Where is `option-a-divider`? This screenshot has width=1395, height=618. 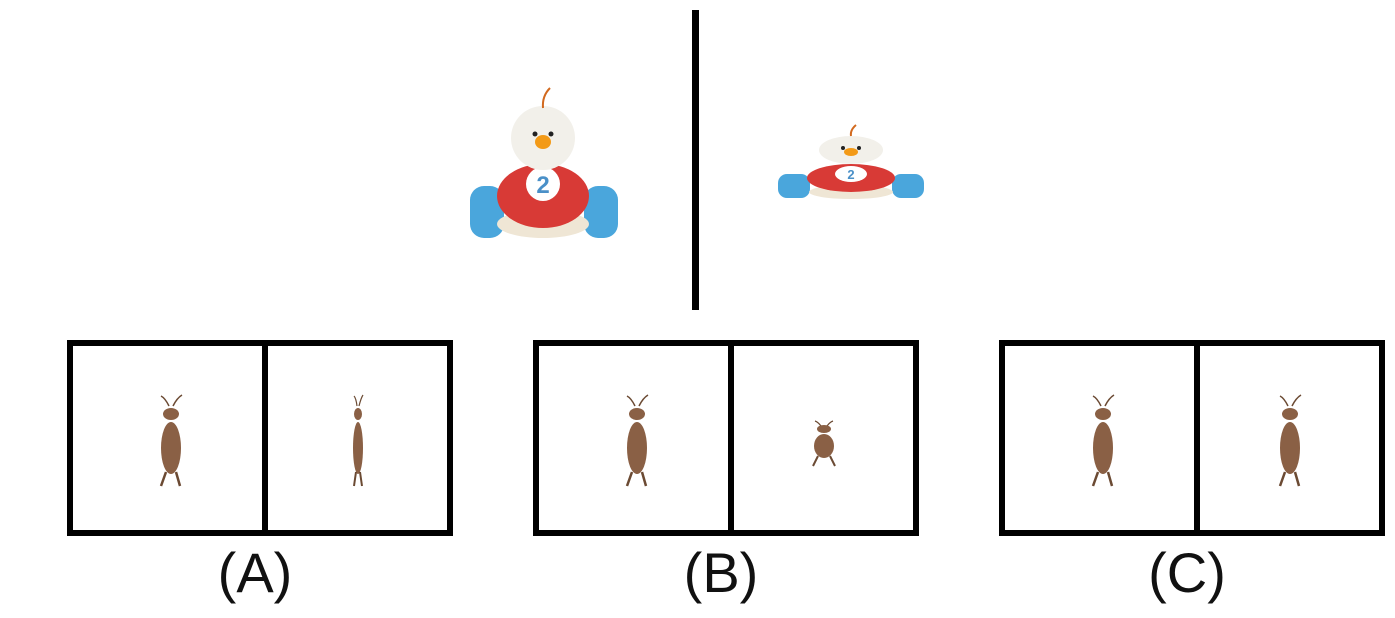 option-a-divider is located at coordinates (265, 438).